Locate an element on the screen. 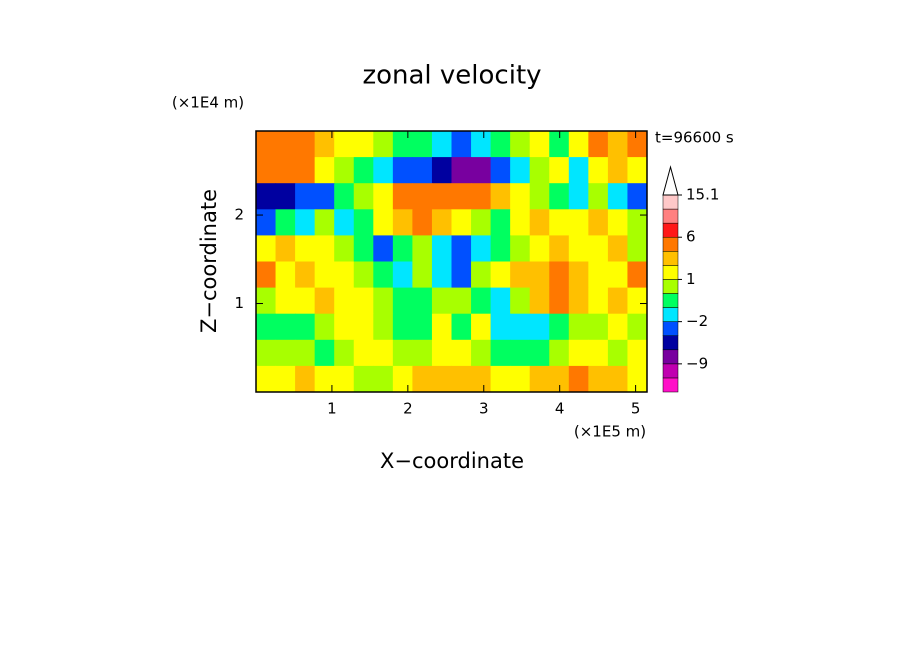  y-tick-label: 2 is located at coordinates (239, 215).